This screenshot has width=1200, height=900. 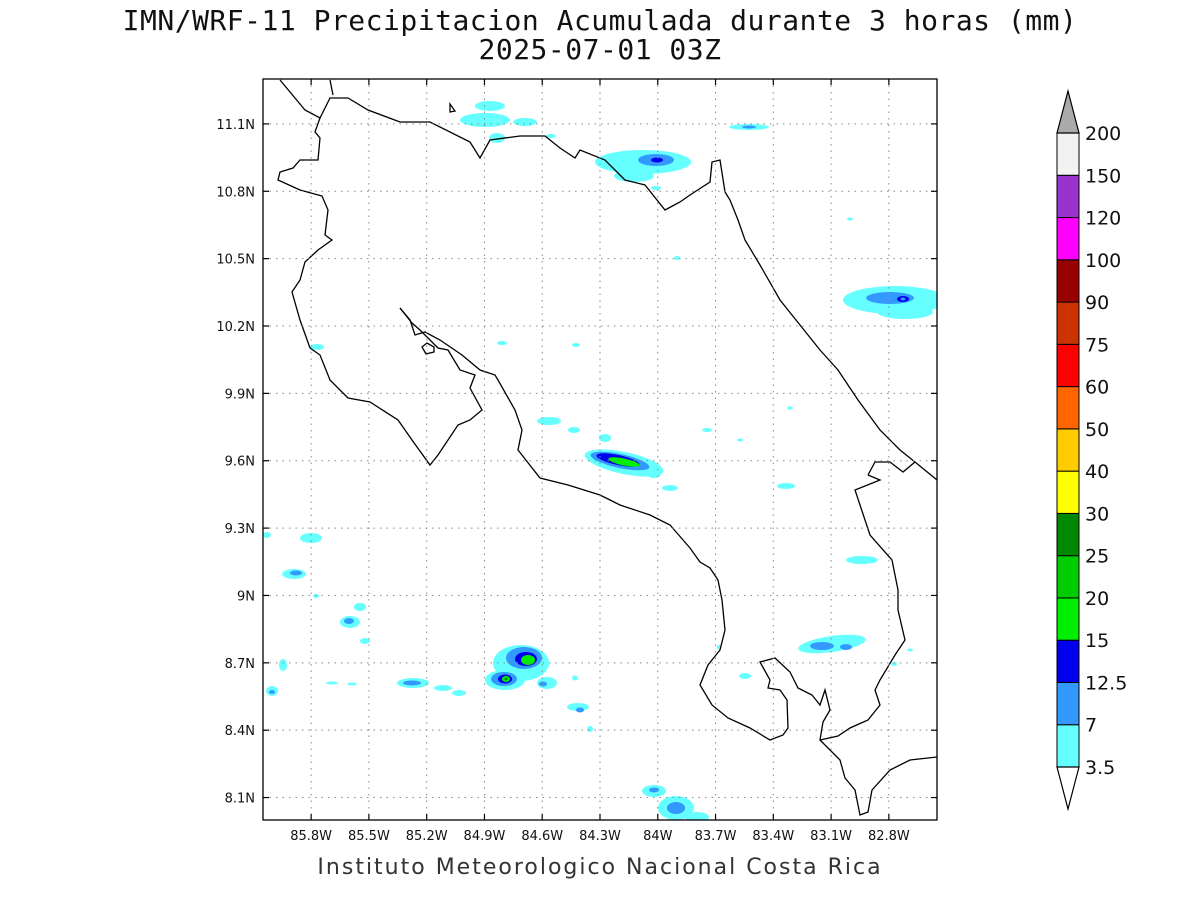 I want to click on lat-tick-label: 9N, so click(x=246, y=596).